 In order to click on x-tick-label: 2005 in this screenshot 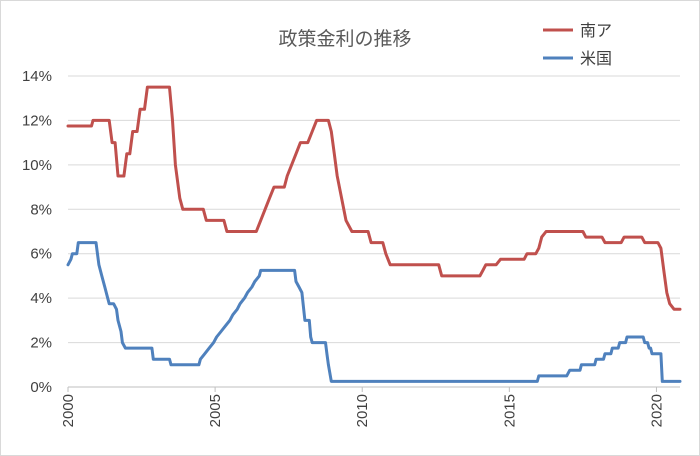, I will do `click(215, 410)`.